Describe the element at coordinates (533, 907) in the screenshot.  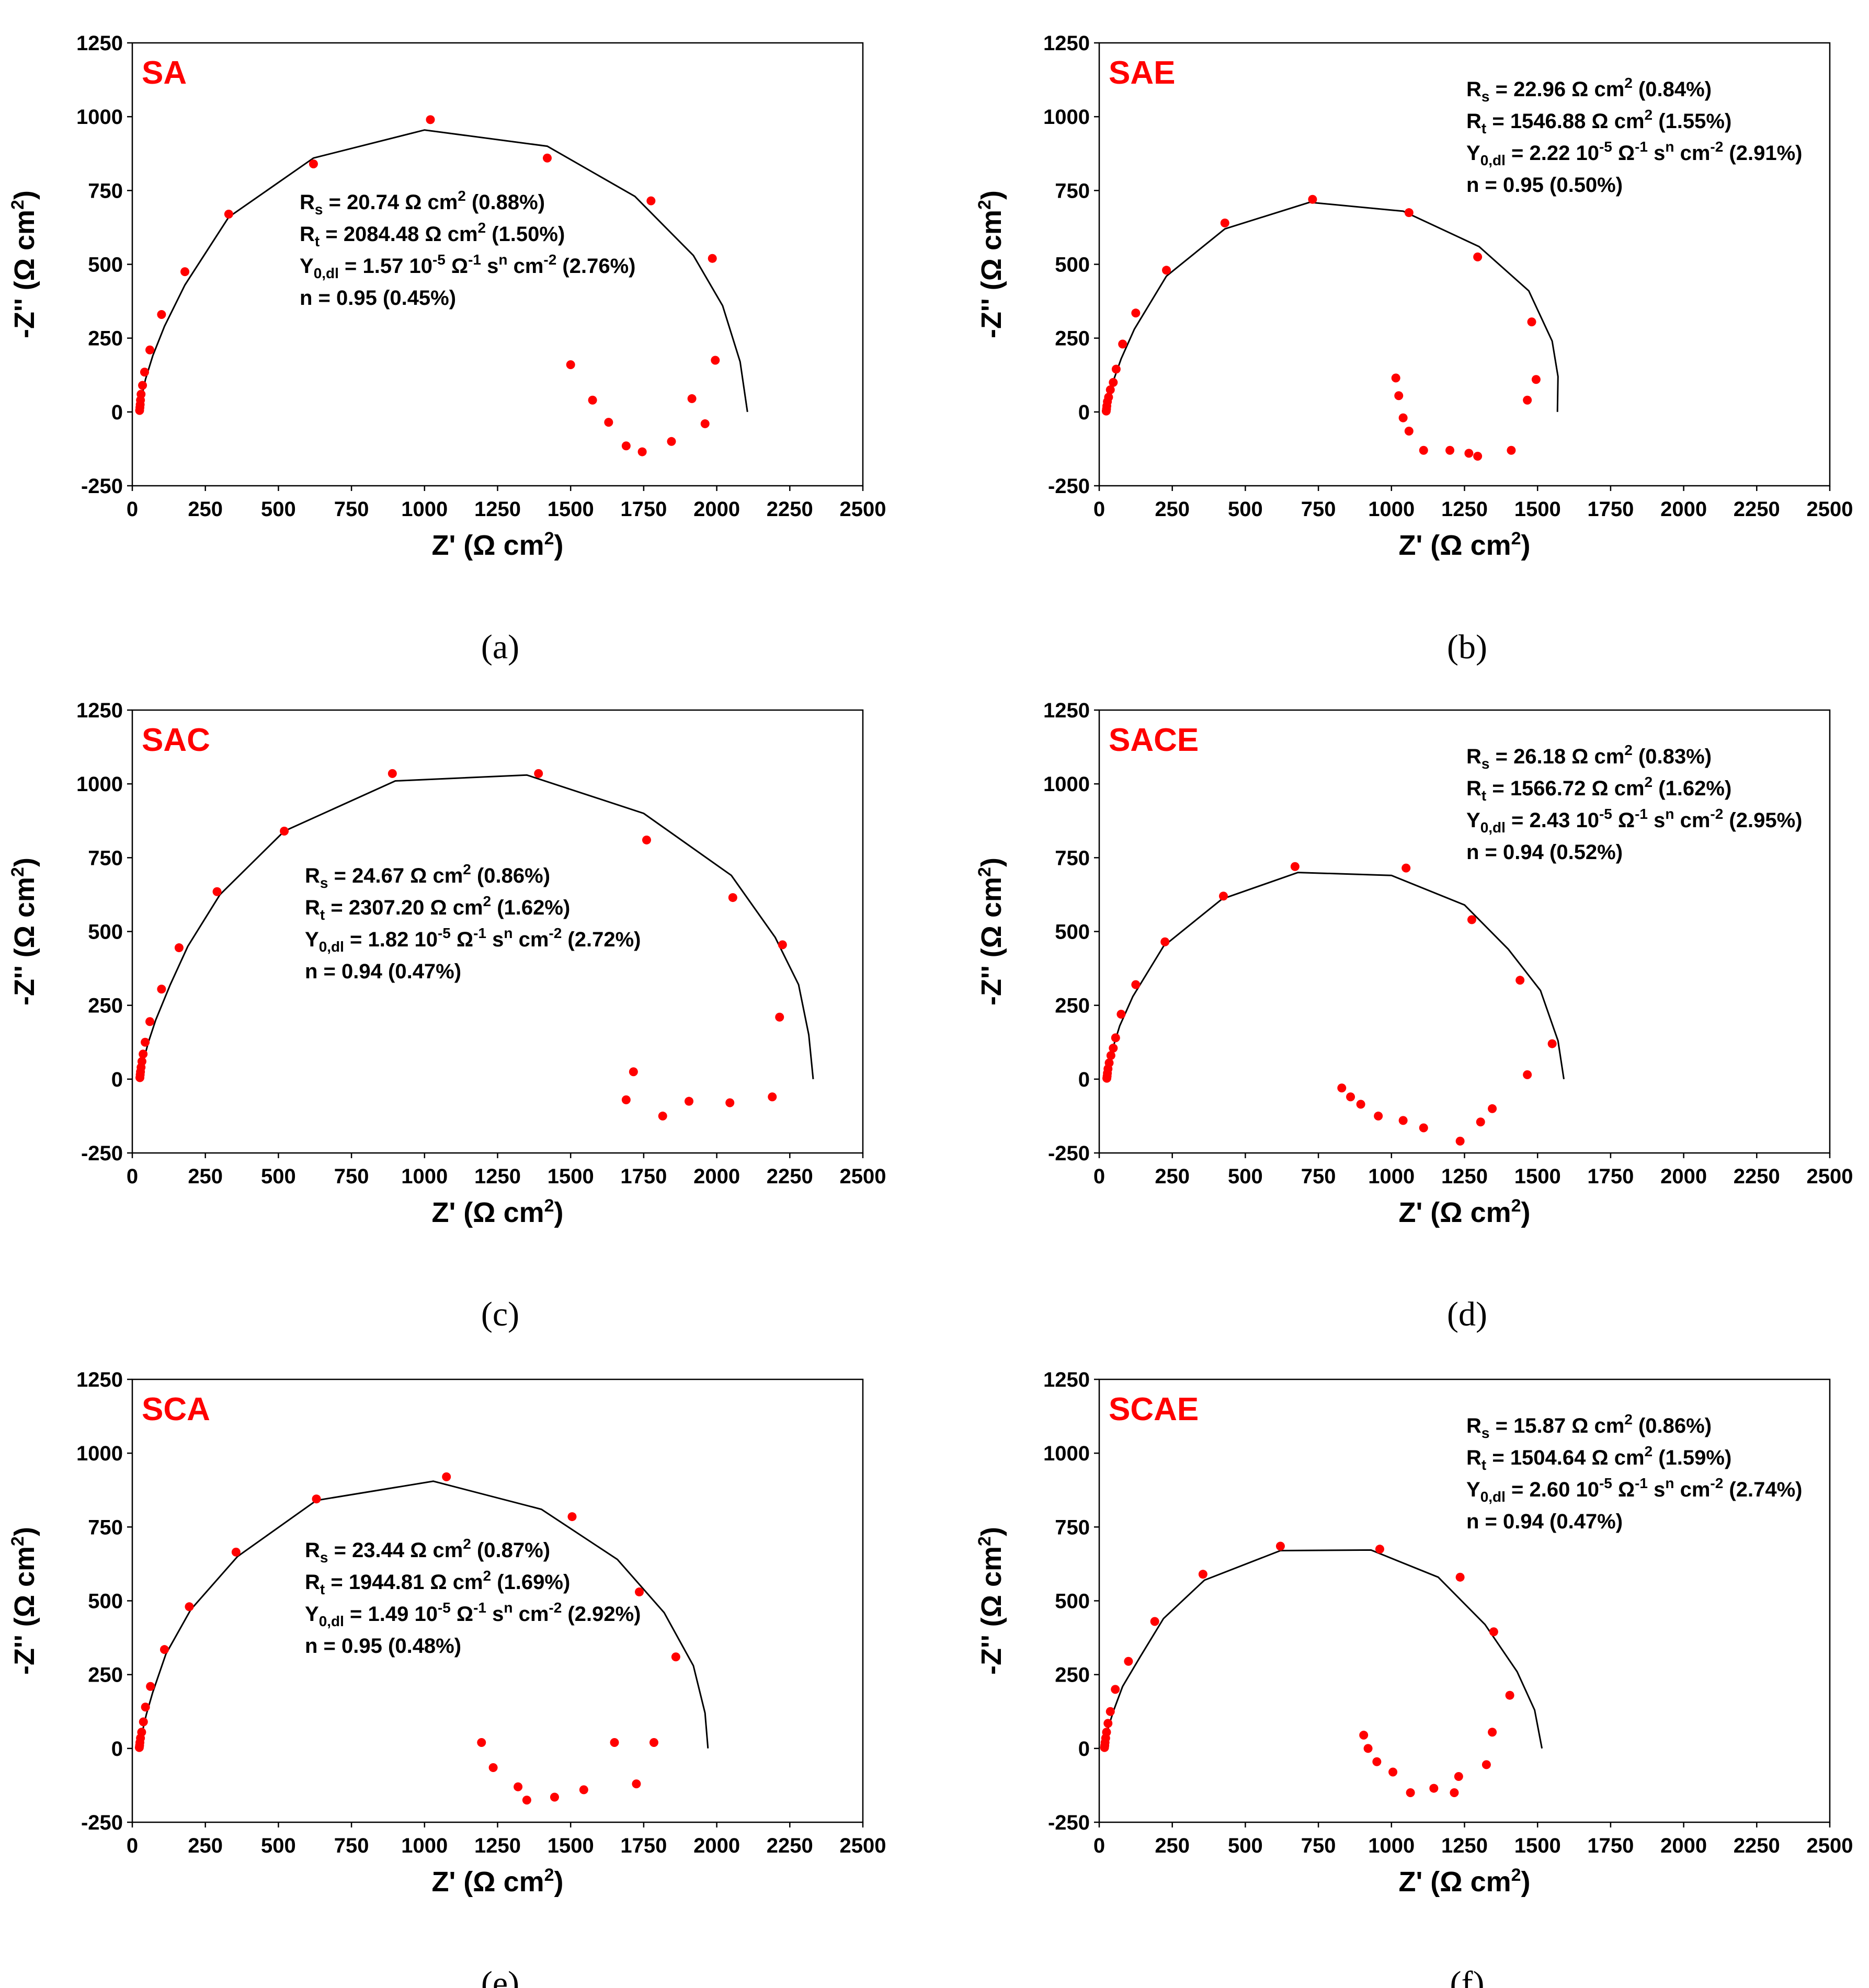
I see `param-part: 1.62%` at that location.